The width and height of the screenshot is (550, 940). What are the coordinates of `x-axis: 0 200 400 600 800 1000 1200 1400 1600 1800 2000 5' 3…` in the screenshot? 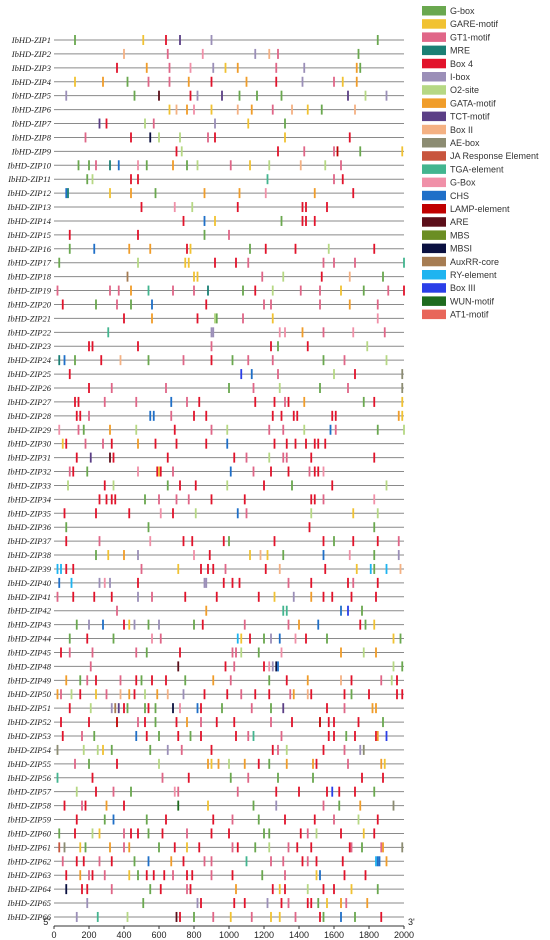 It's located at (229, 928).